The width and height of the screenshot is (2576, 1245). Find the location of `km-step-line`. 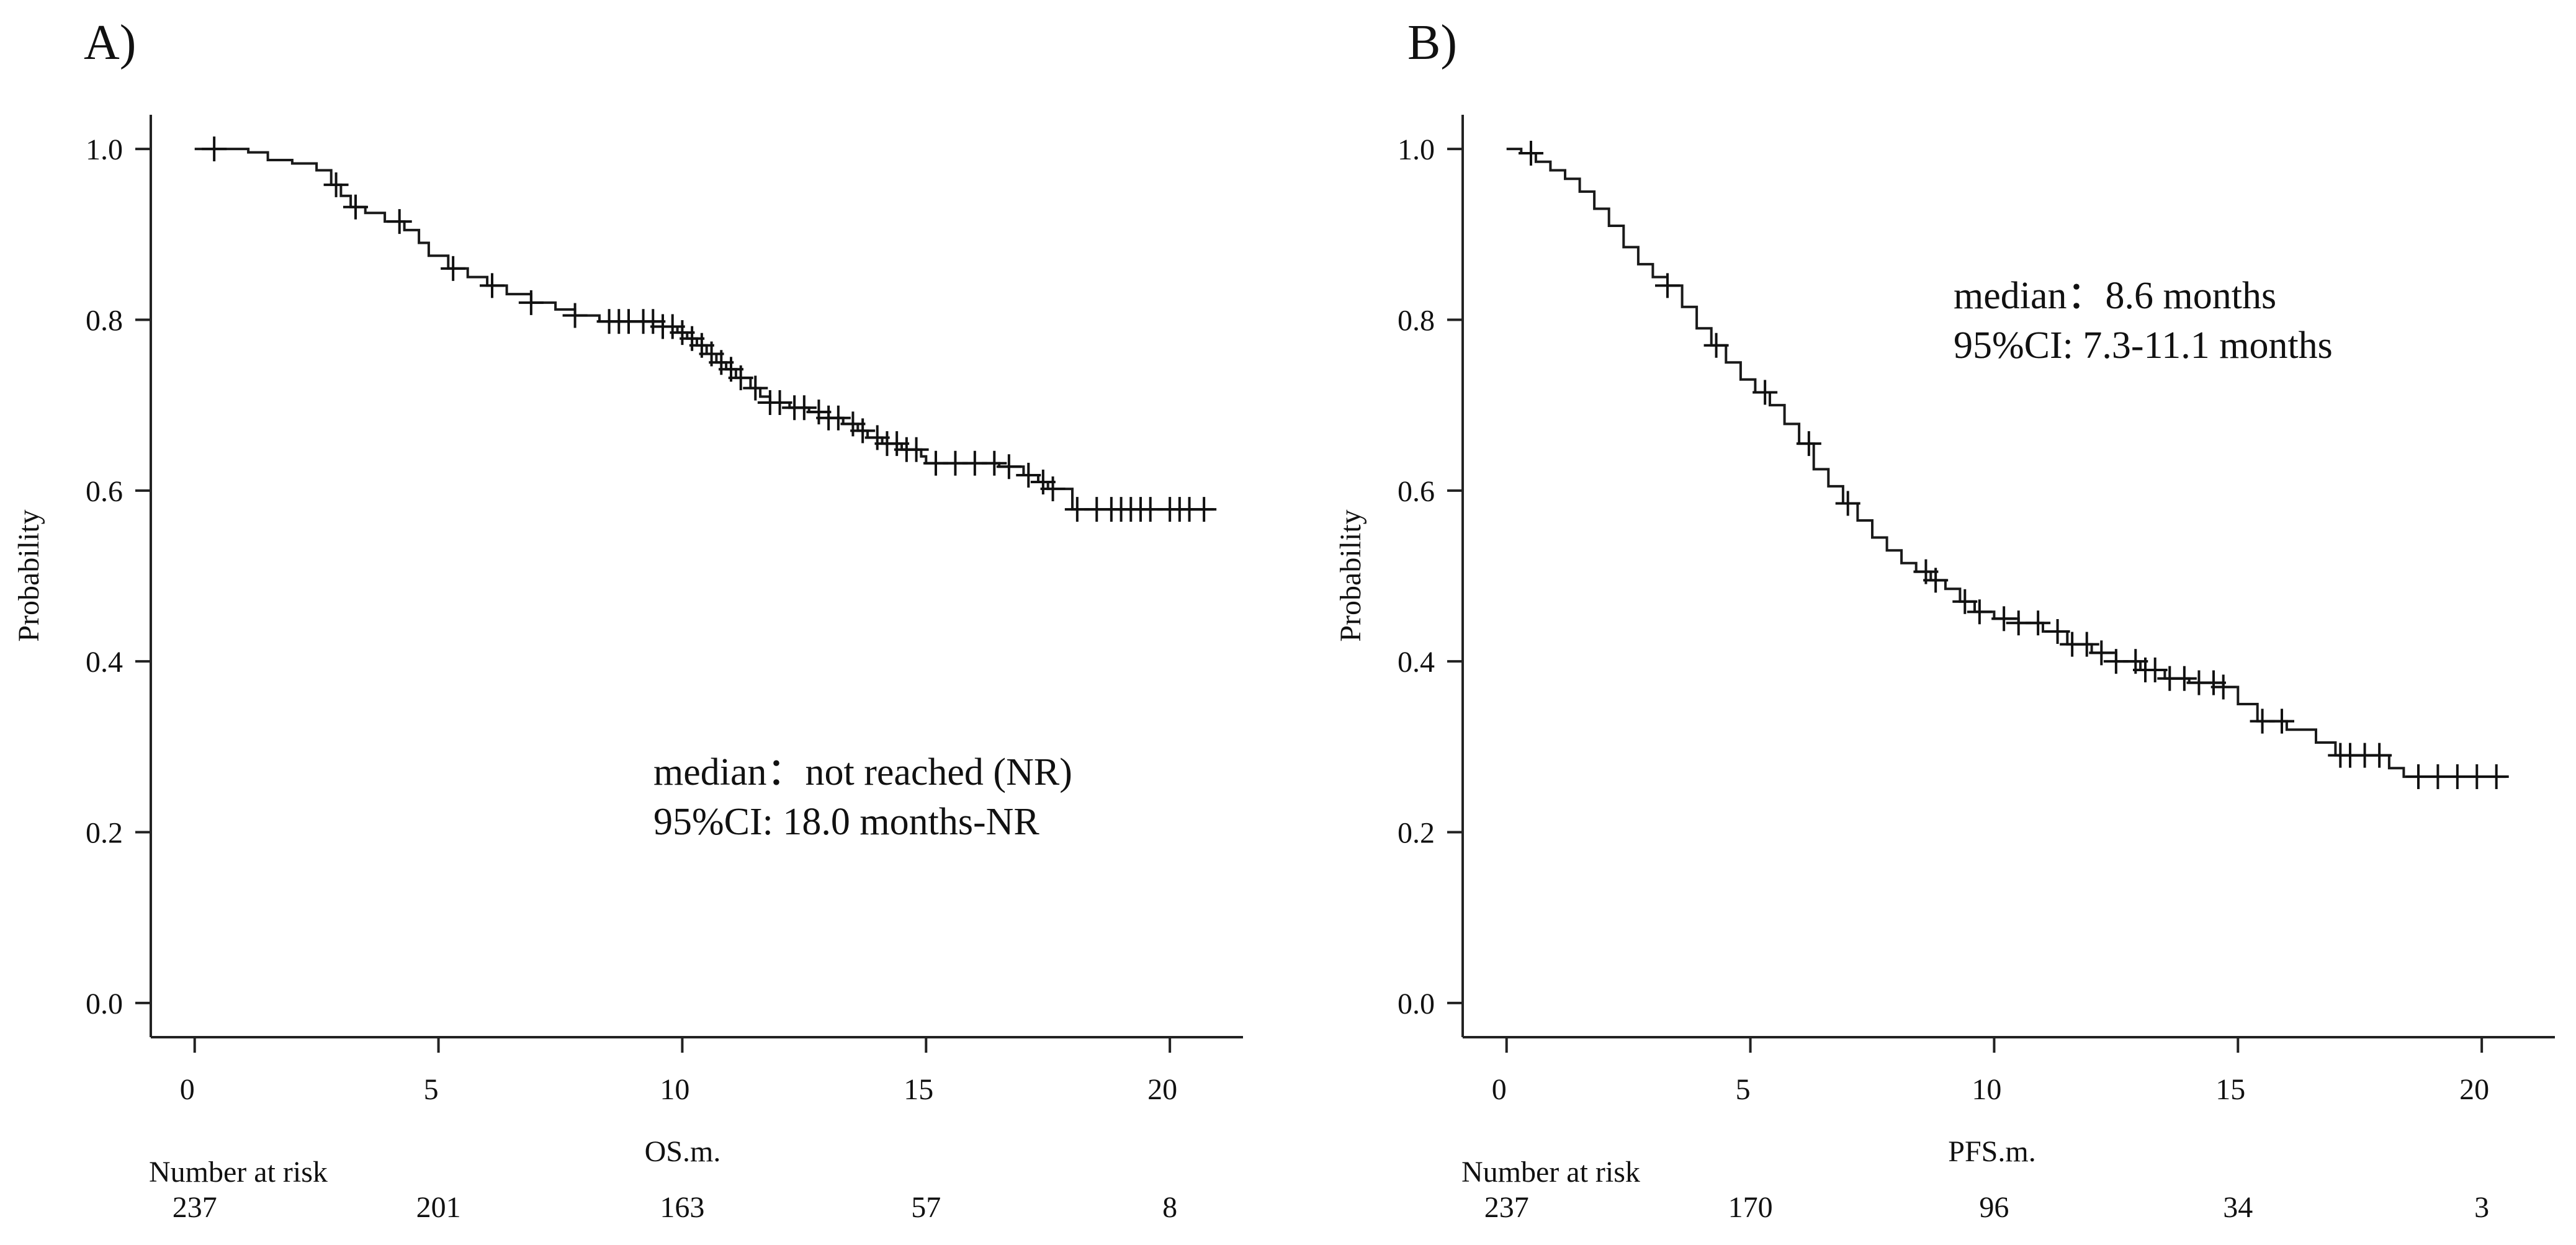

km-step-line is located at coordinates (704, 329).